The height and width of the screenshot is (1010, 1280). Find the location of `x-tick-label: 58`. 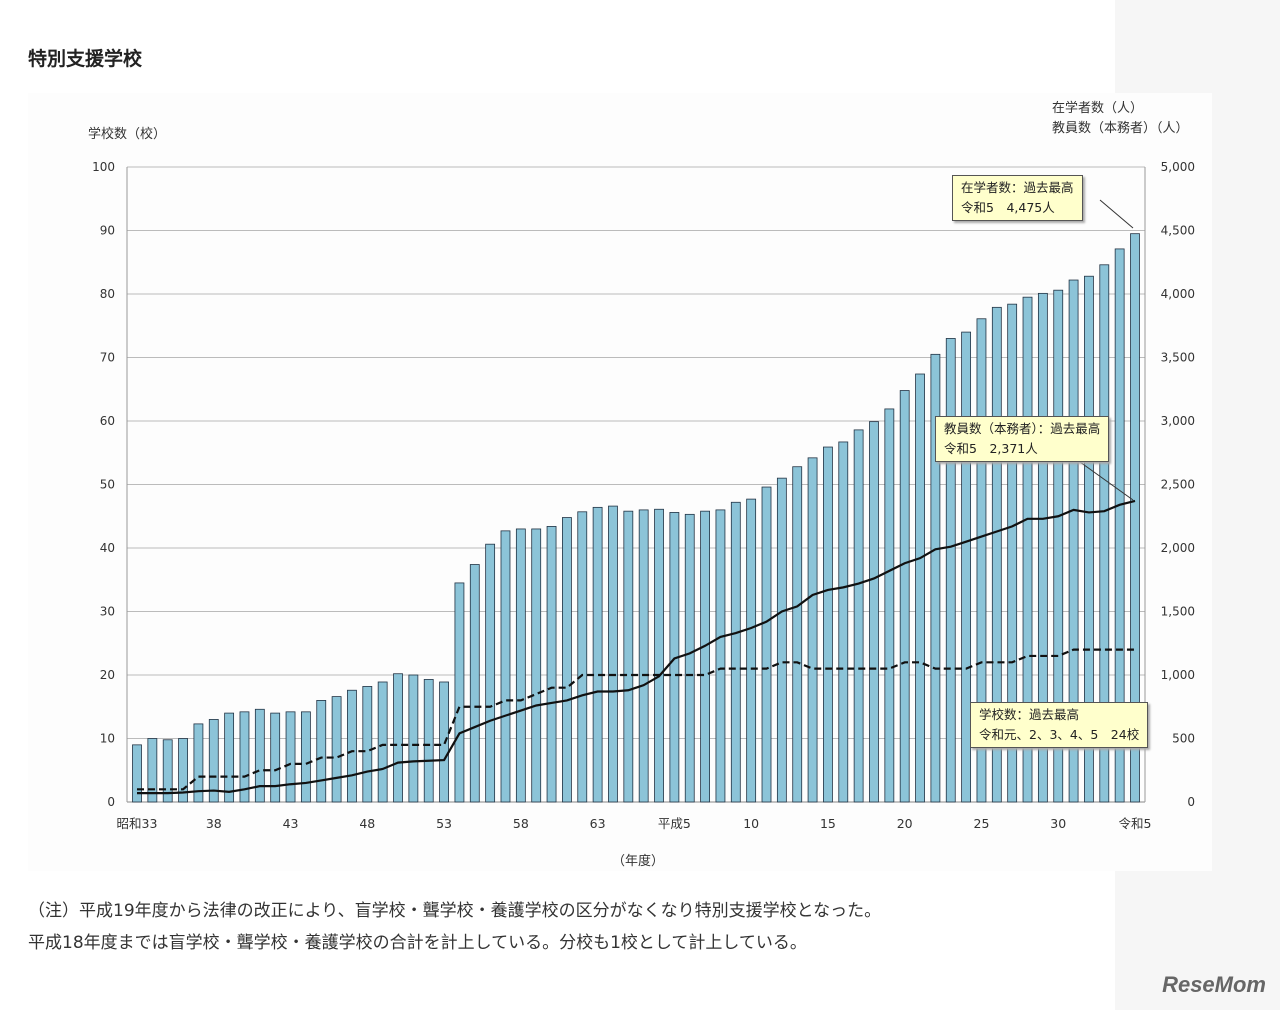

x-tick-label: 58 is located at coordinates (521, 823).